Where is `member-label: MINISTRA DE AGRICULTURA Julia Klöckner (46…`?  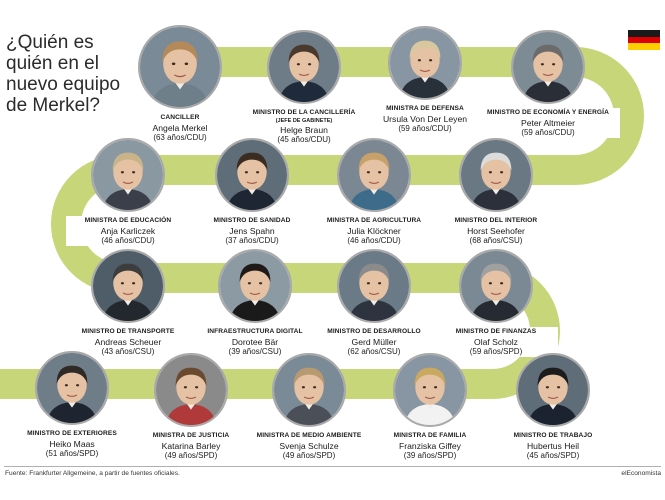 member-label: MINISTRA DE AGRICULTURA Julia Klöckner (46… is located at coordinates (374, 231).